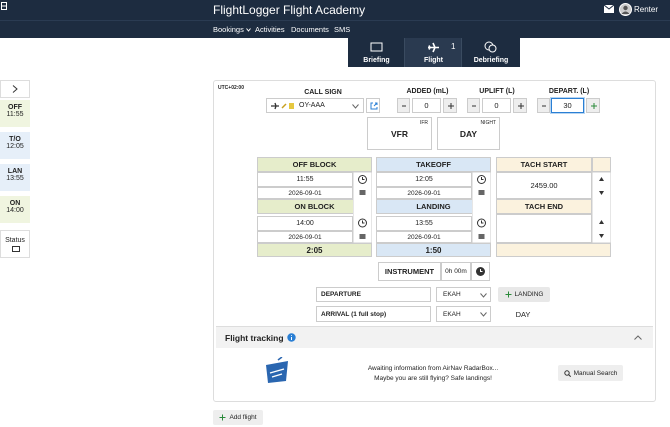  Describe the element at coordinates (567, 373) in the screenshot. I see `search-icon` at that location.